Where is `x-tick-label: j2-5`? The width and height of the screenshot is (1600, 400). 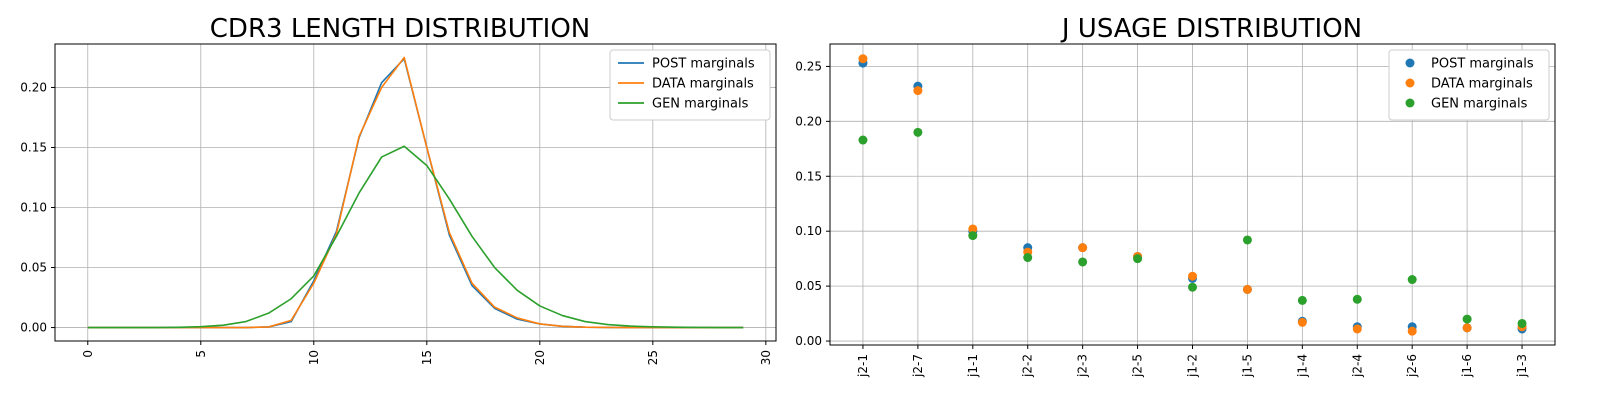
x-tick-label: j2-5 is located at coordinates (1138, 366).